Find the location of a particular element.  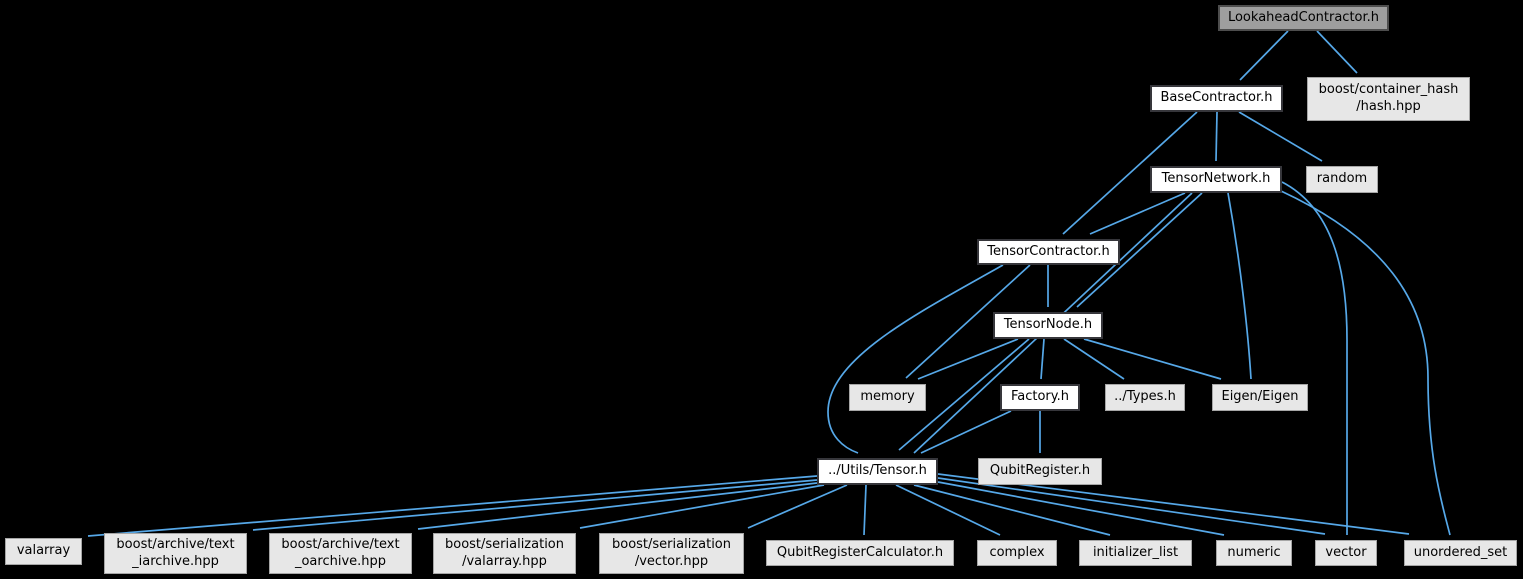

edge-utils-tensor-to-numeric is located at coordinates (1081, 508).